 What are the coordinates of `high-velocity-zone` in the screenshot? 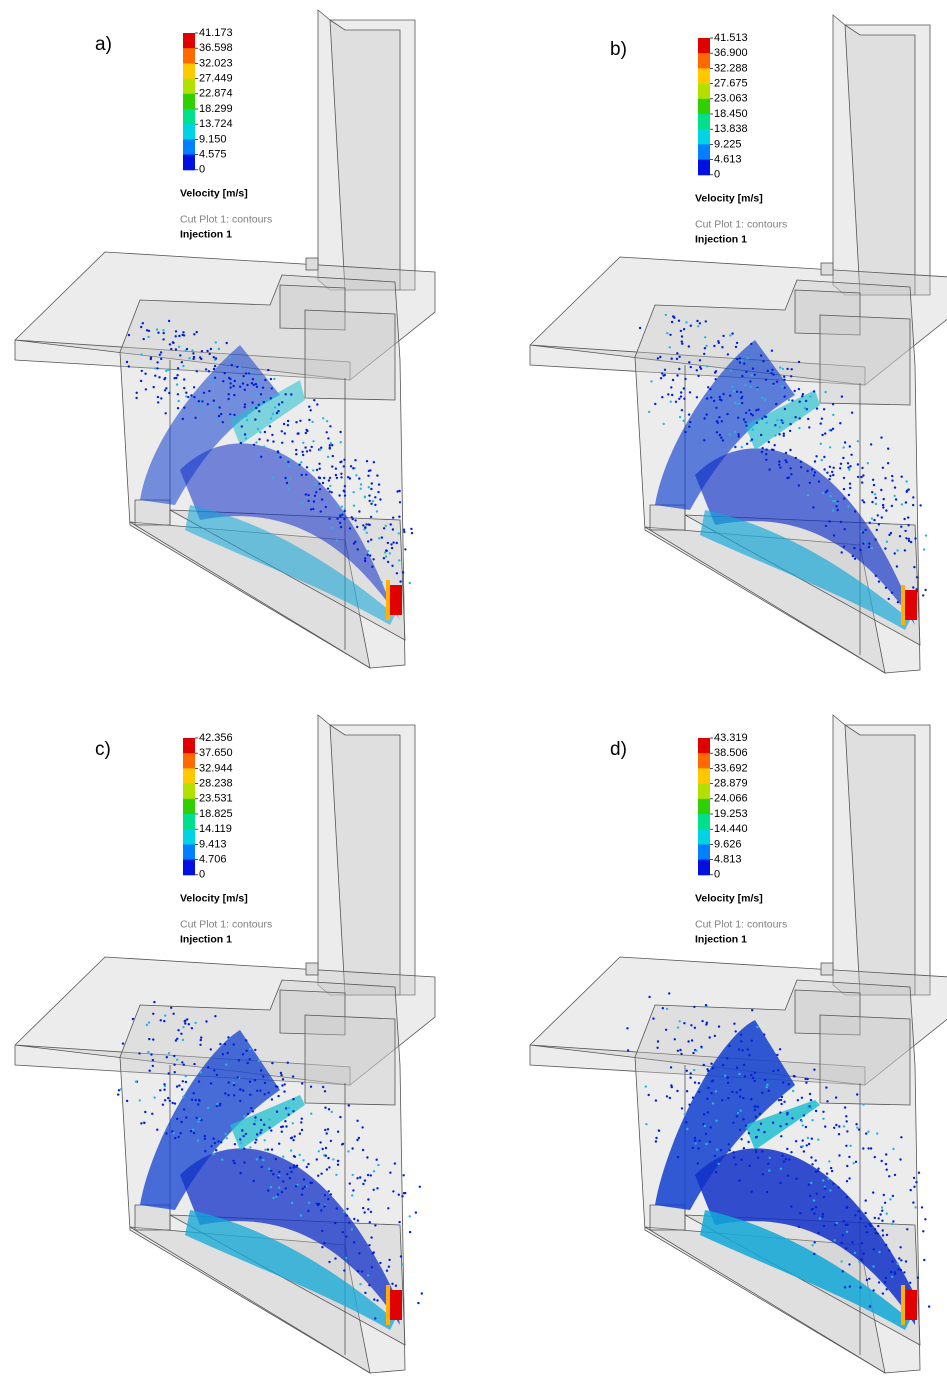 It's located at (911, 1305).